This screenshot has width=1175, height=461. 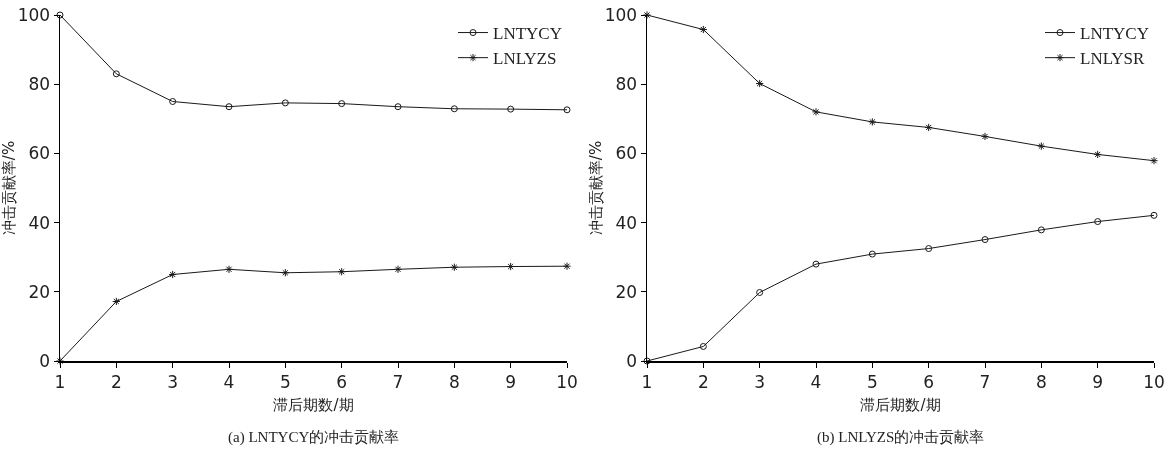 I want to click on legend-label: LNLYZS, so click(x=525, y=59).